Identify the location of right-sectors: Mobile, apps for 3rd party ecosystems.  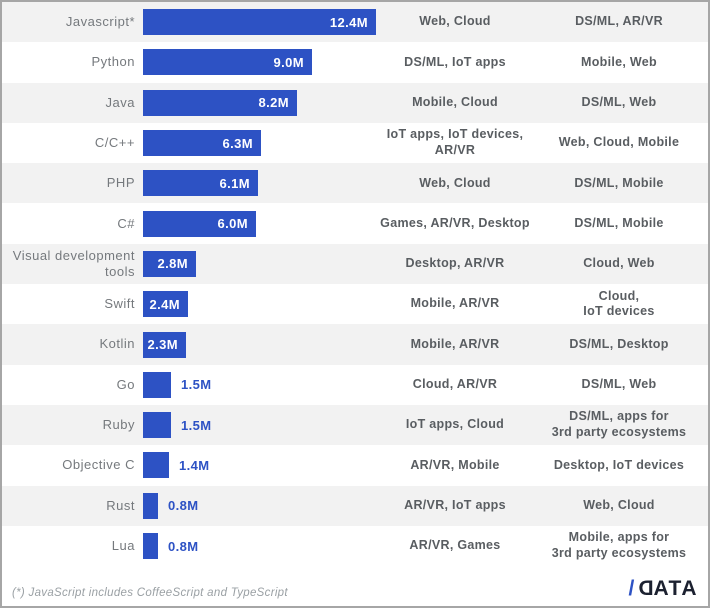
(619, 545).